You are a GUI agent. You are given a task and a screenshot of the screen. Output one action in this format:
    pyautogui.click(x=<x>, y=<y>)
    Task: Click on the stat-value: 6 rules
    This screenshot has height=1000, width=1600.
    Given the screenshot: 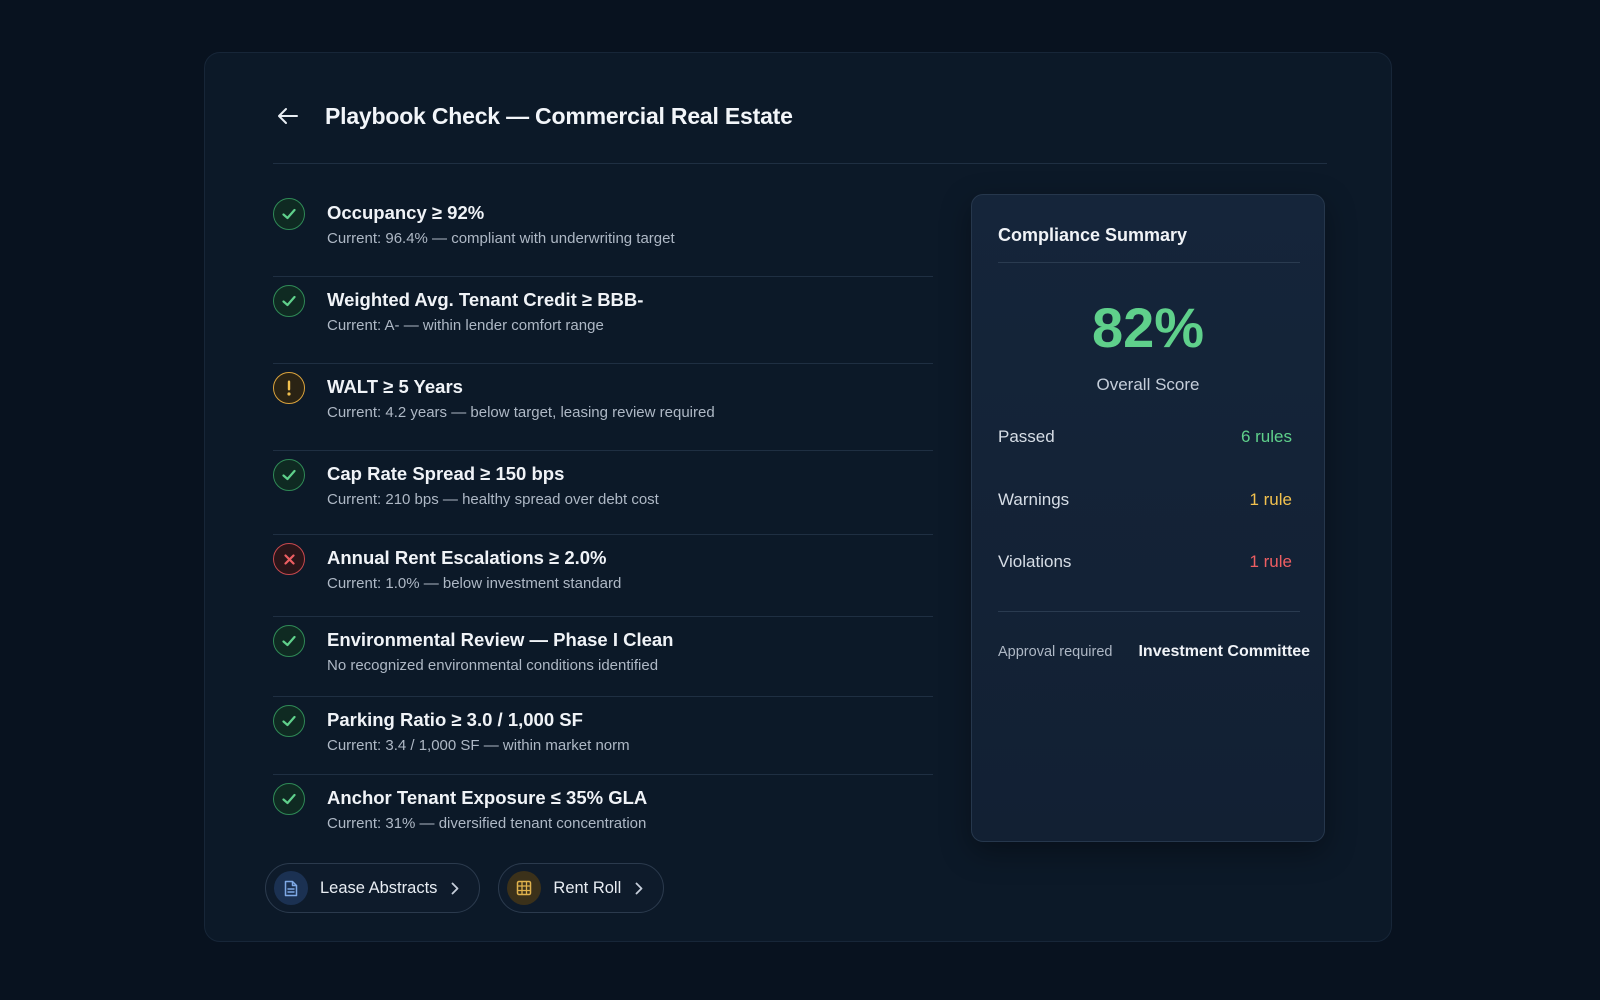 What is the action you would take?
    pyautogui.click(x=1266, y=436)
    